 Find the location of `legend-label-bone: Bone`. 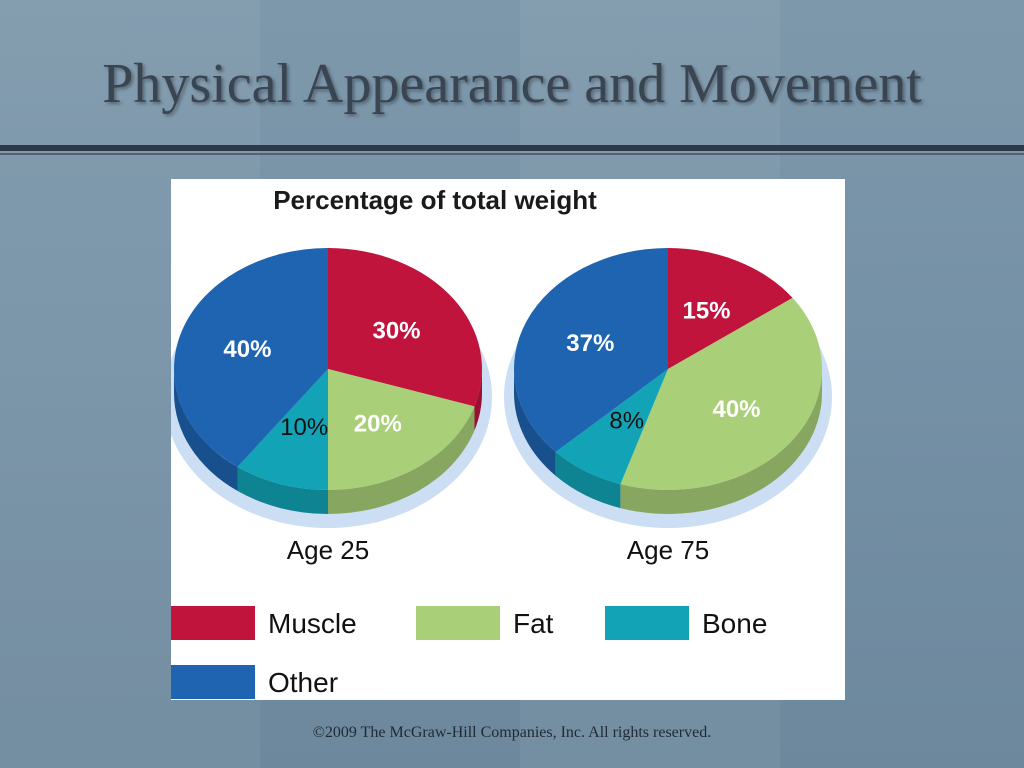

legend-label-bone: Bone is located at coordinates (734, 623).